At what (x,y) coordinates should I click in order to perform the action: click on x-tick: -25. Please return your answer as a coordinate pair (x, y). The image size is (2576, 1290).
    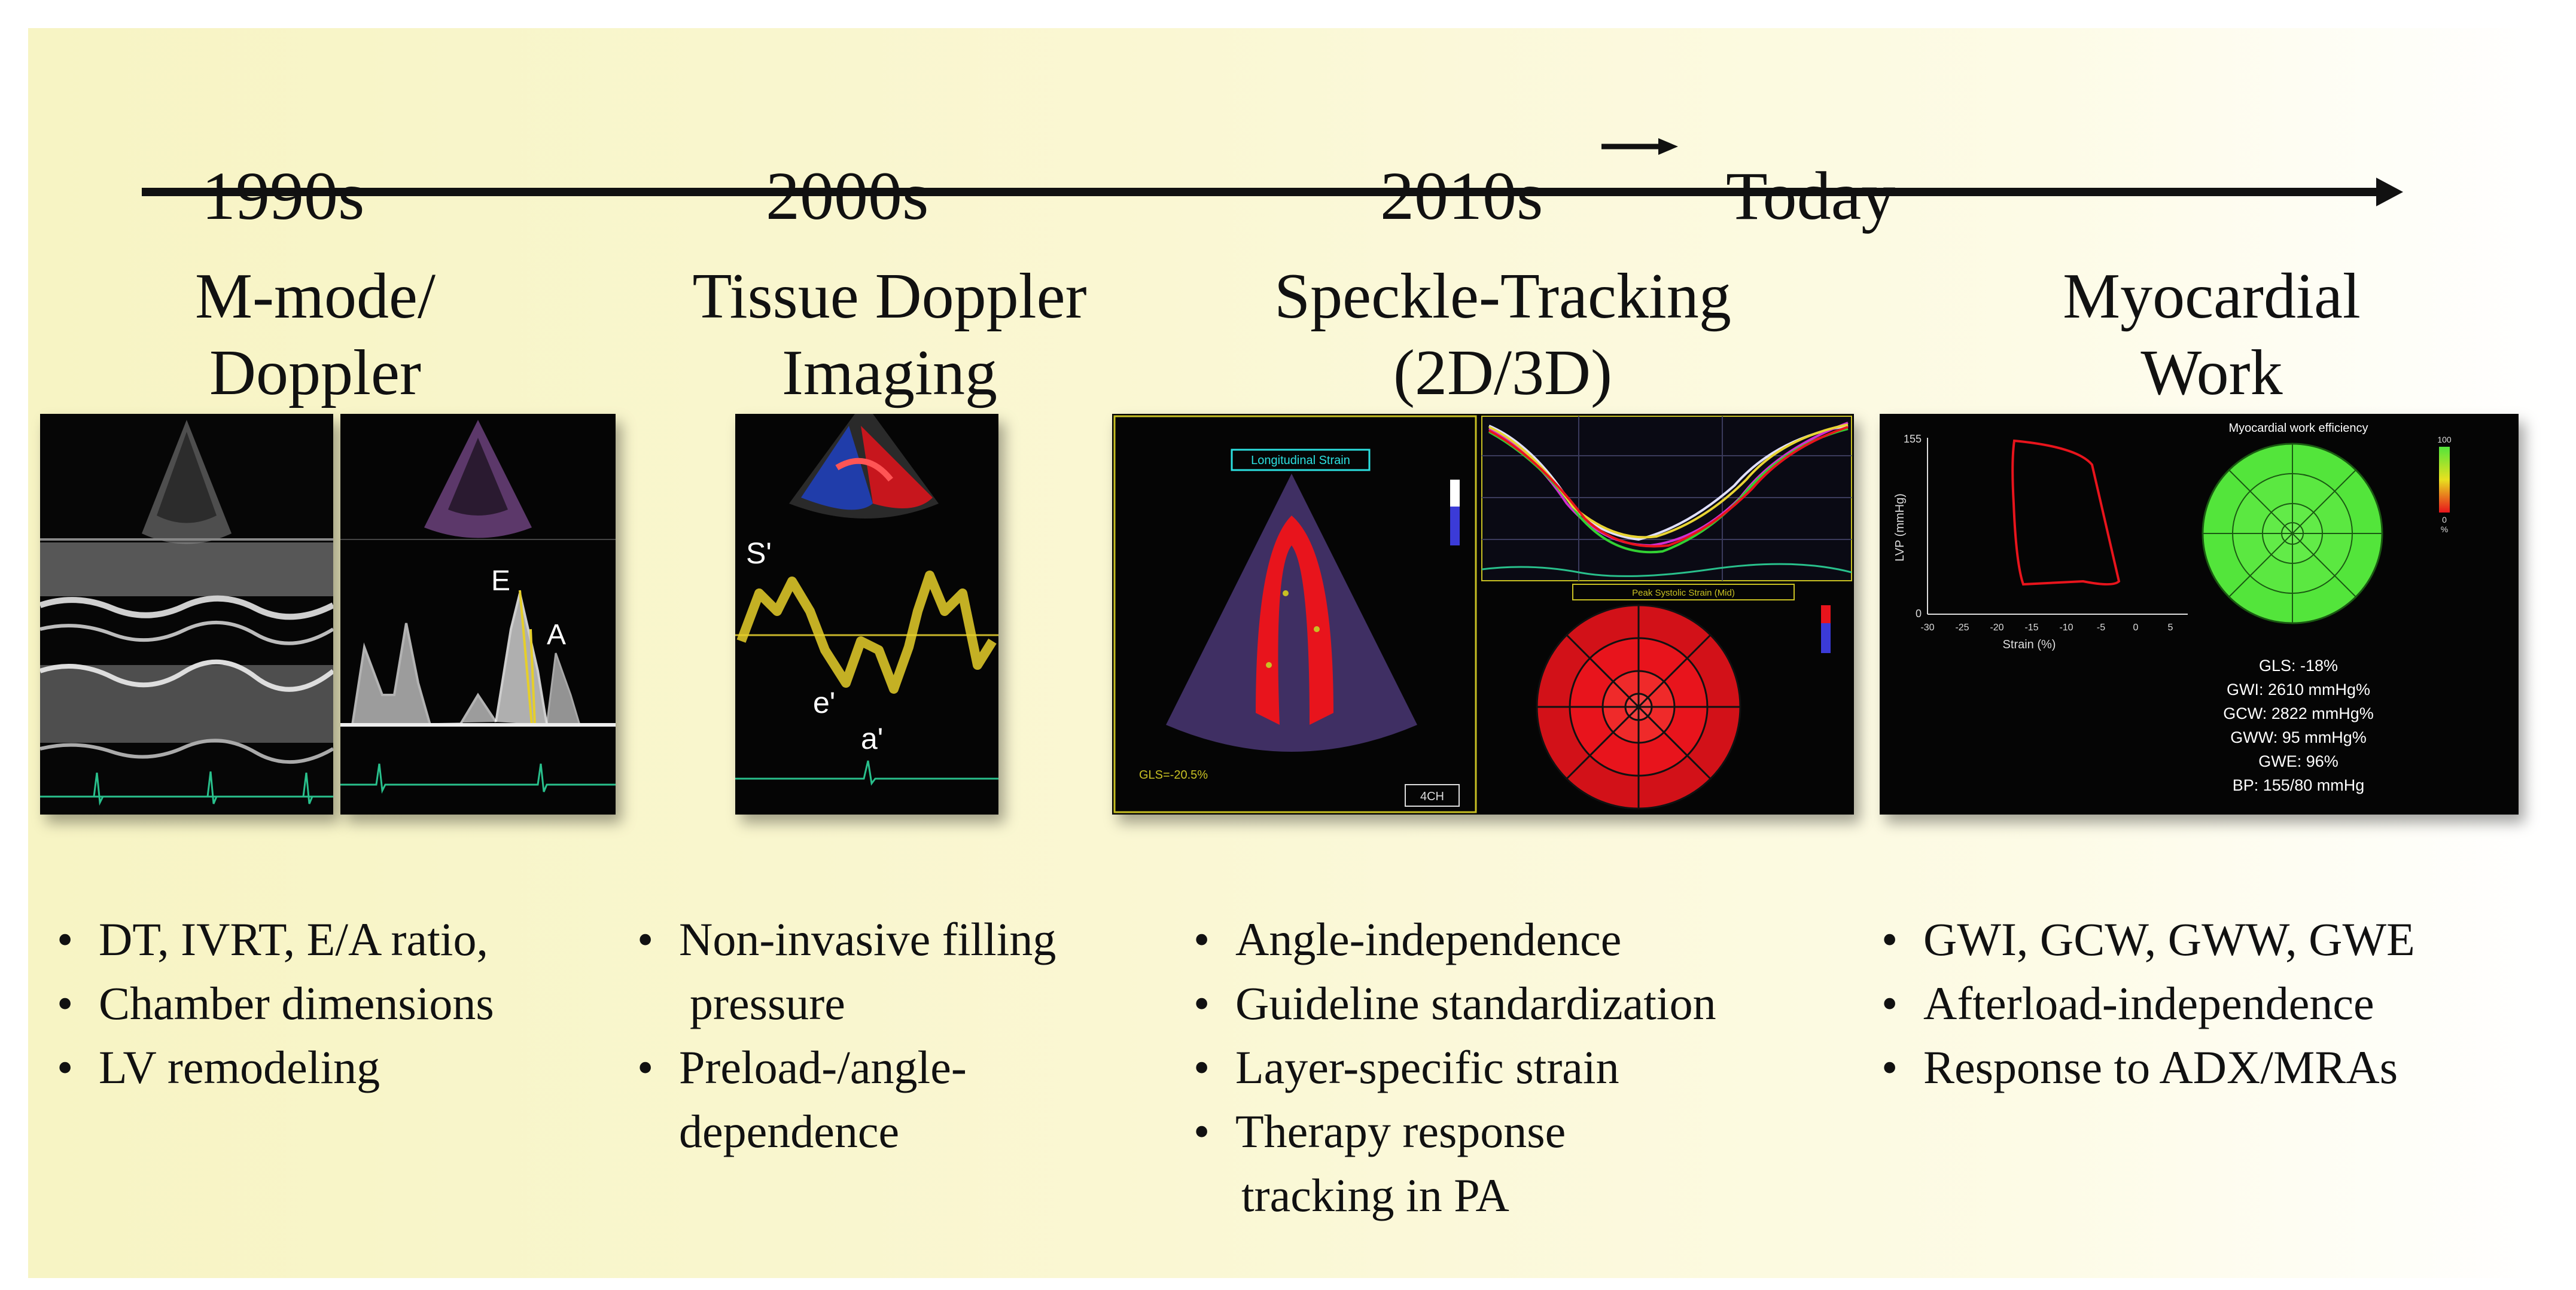
    Looking at the image, I should click on (1962, 628).